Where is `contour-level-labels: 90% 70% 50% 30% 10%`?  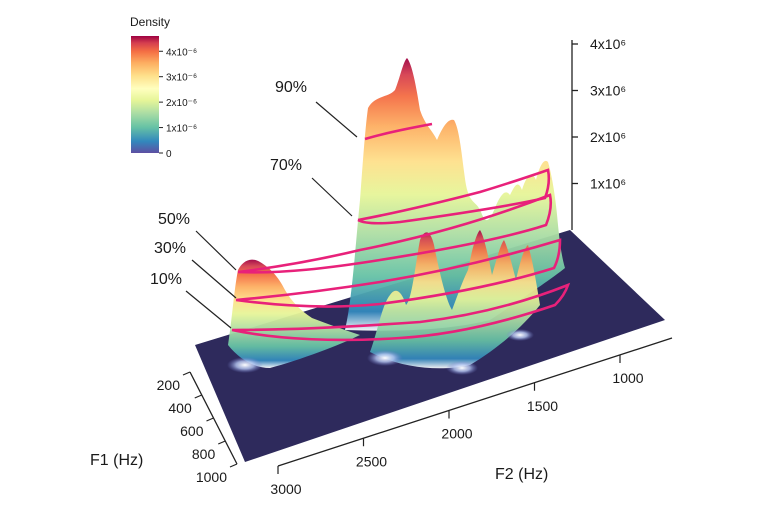
contour-level-labels: 90% 70% 50% 30% 10% is located at coordinates (254, 204).